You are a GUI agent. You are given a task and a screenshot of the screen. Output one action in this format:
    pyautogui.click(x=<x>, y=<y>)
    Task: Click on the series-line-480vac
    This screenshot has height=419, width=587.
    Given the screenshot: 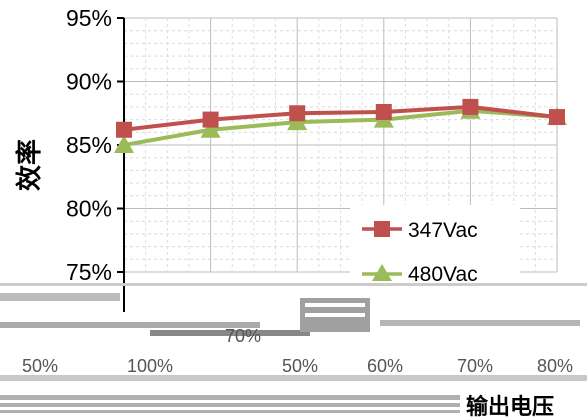 What is the action you would take?
    pyautogui.click(x=340, y=127)
    